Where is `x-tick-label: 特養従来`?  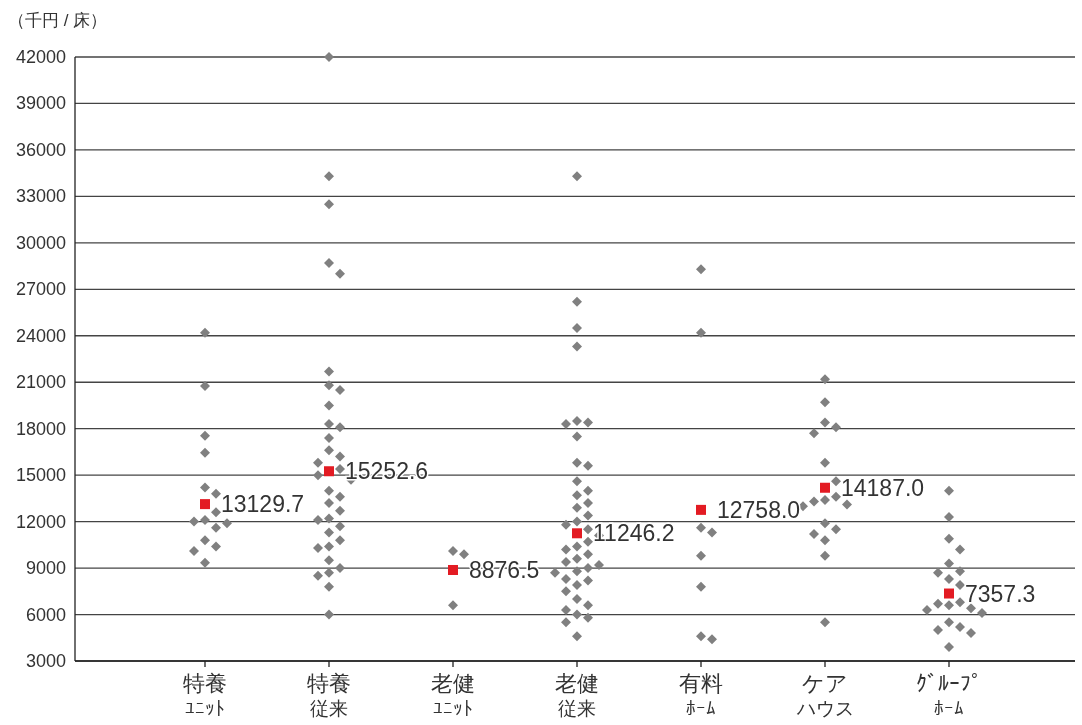
x-tick-label: 特養従来 is located at coordinates (329, 695).